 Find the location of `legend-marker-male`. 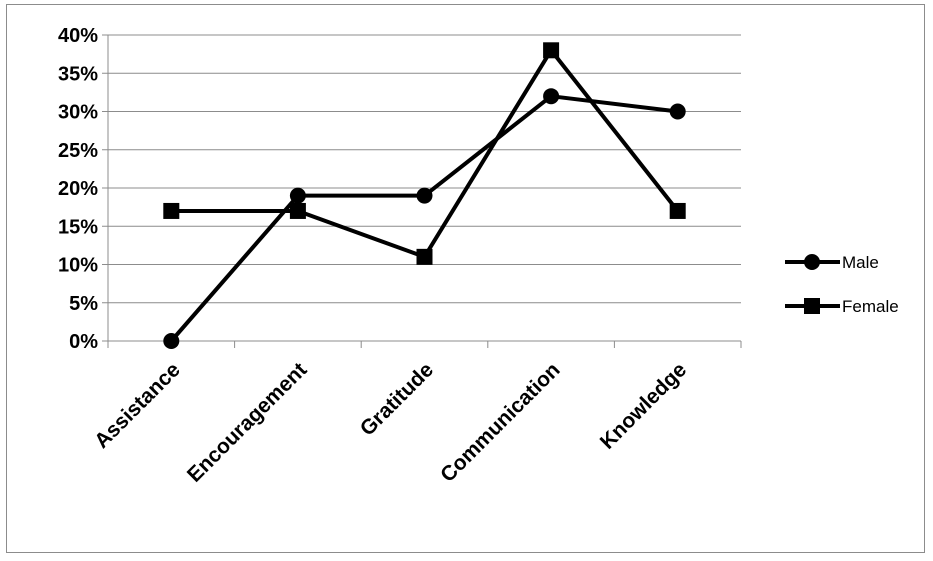

legend-marker-male is located at coordinates (812, 262).